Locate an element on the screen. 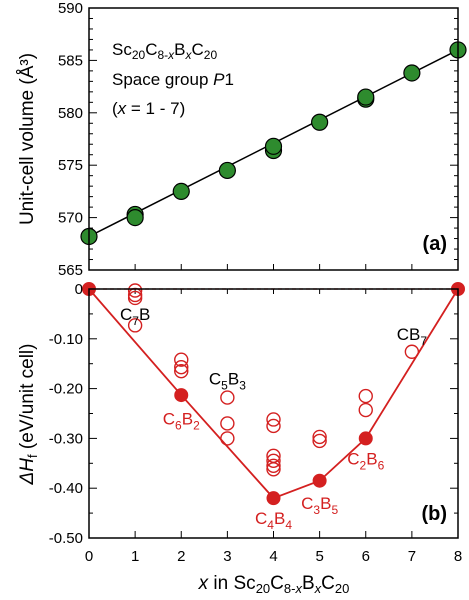  x-tick-label: 0 is located at coordinates (89, 556).